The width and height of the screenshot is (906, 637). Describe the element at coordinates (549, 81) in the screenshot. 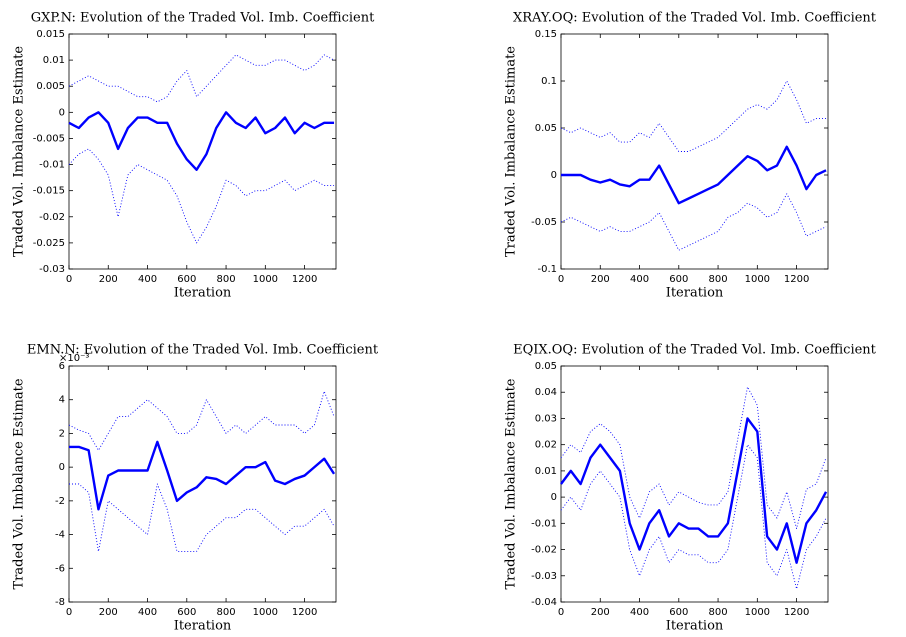

I see `y-tick-label: 0.1` at that location.